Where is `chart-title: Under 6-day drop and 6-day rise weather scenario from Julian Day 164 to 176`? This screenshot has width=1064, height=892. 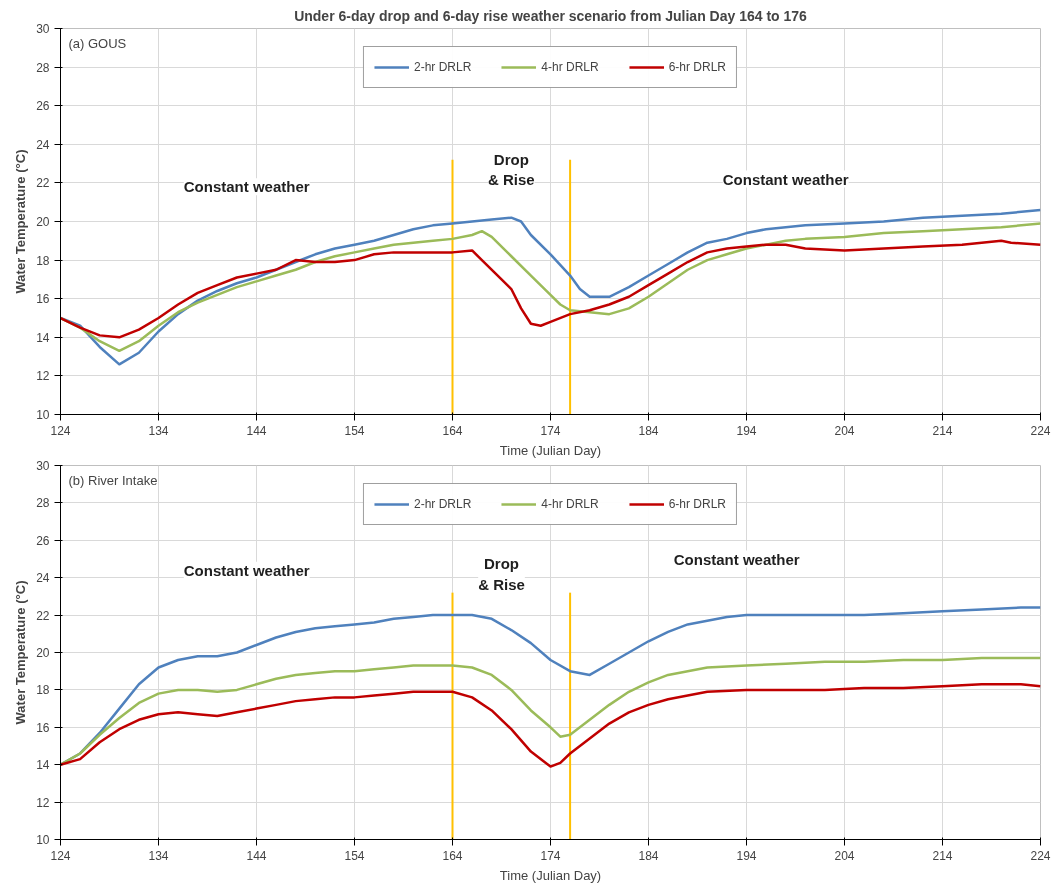
chart-title: Under 6-day drop and 6-day rise weather scenario from Julian Day 164 to 176 is located at coordinates (551, 15).